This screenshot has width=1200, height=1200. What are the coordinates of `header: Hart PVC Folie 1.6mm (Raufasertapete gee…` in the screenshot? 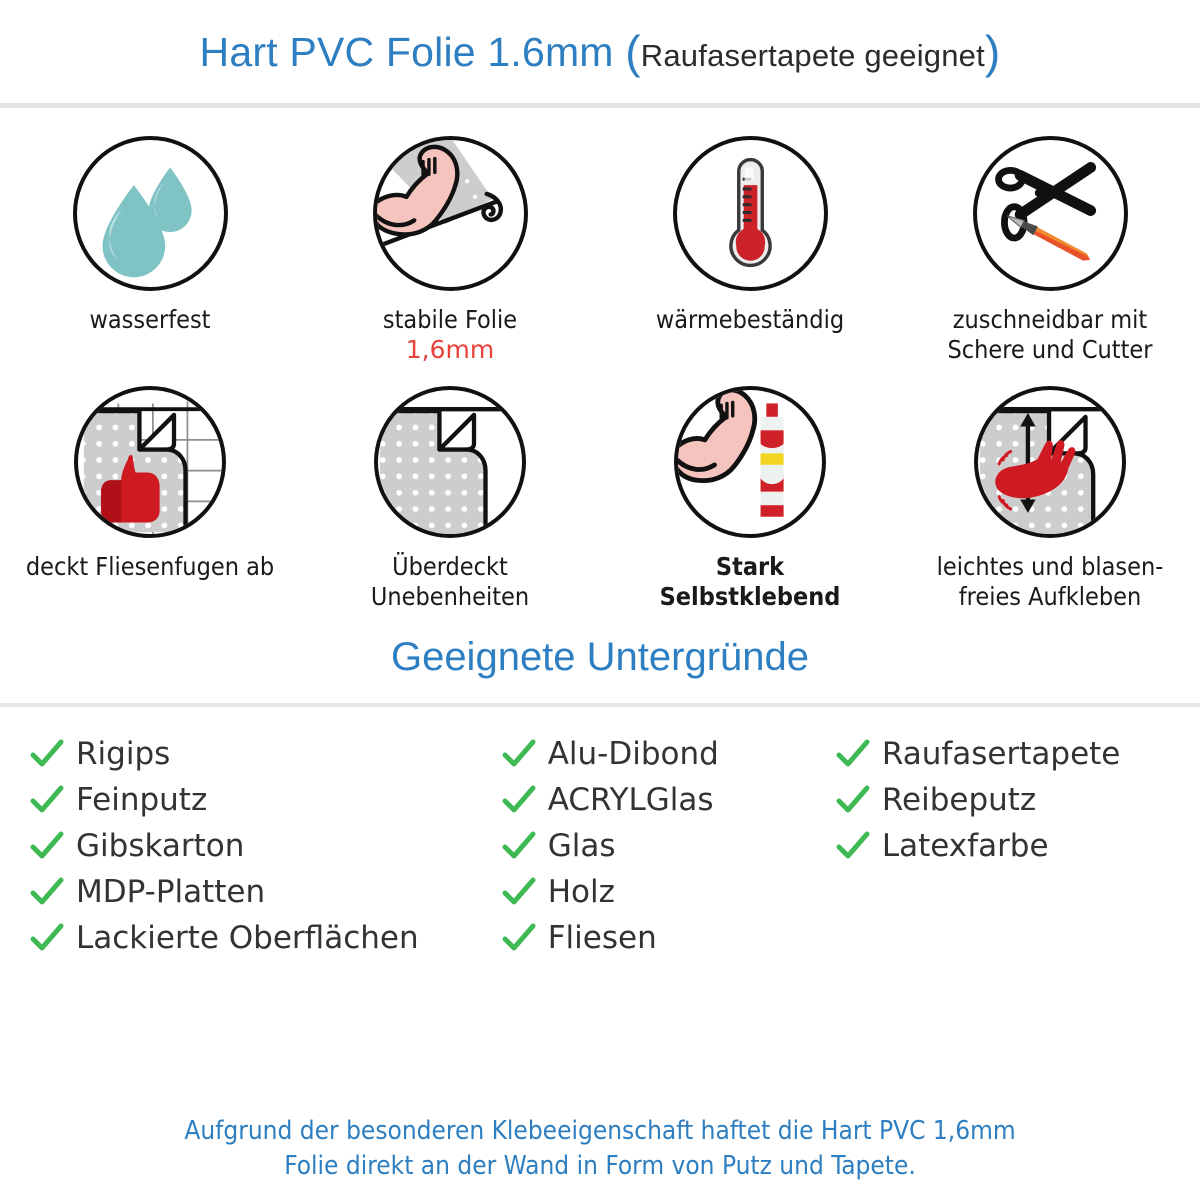 It's located at (600, 51).